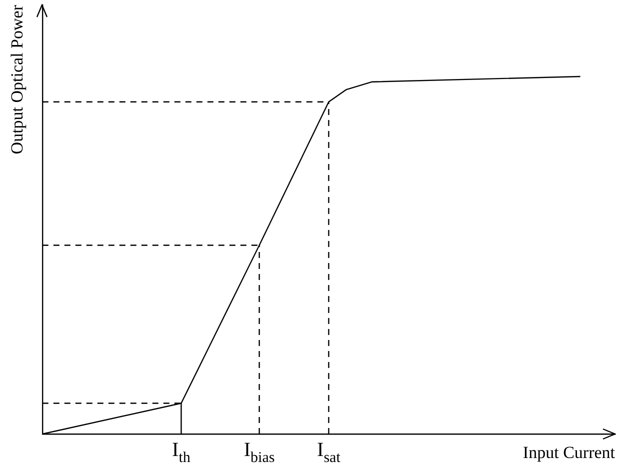  I want to click on x-axis-title: Input Current, so click(569, 452).